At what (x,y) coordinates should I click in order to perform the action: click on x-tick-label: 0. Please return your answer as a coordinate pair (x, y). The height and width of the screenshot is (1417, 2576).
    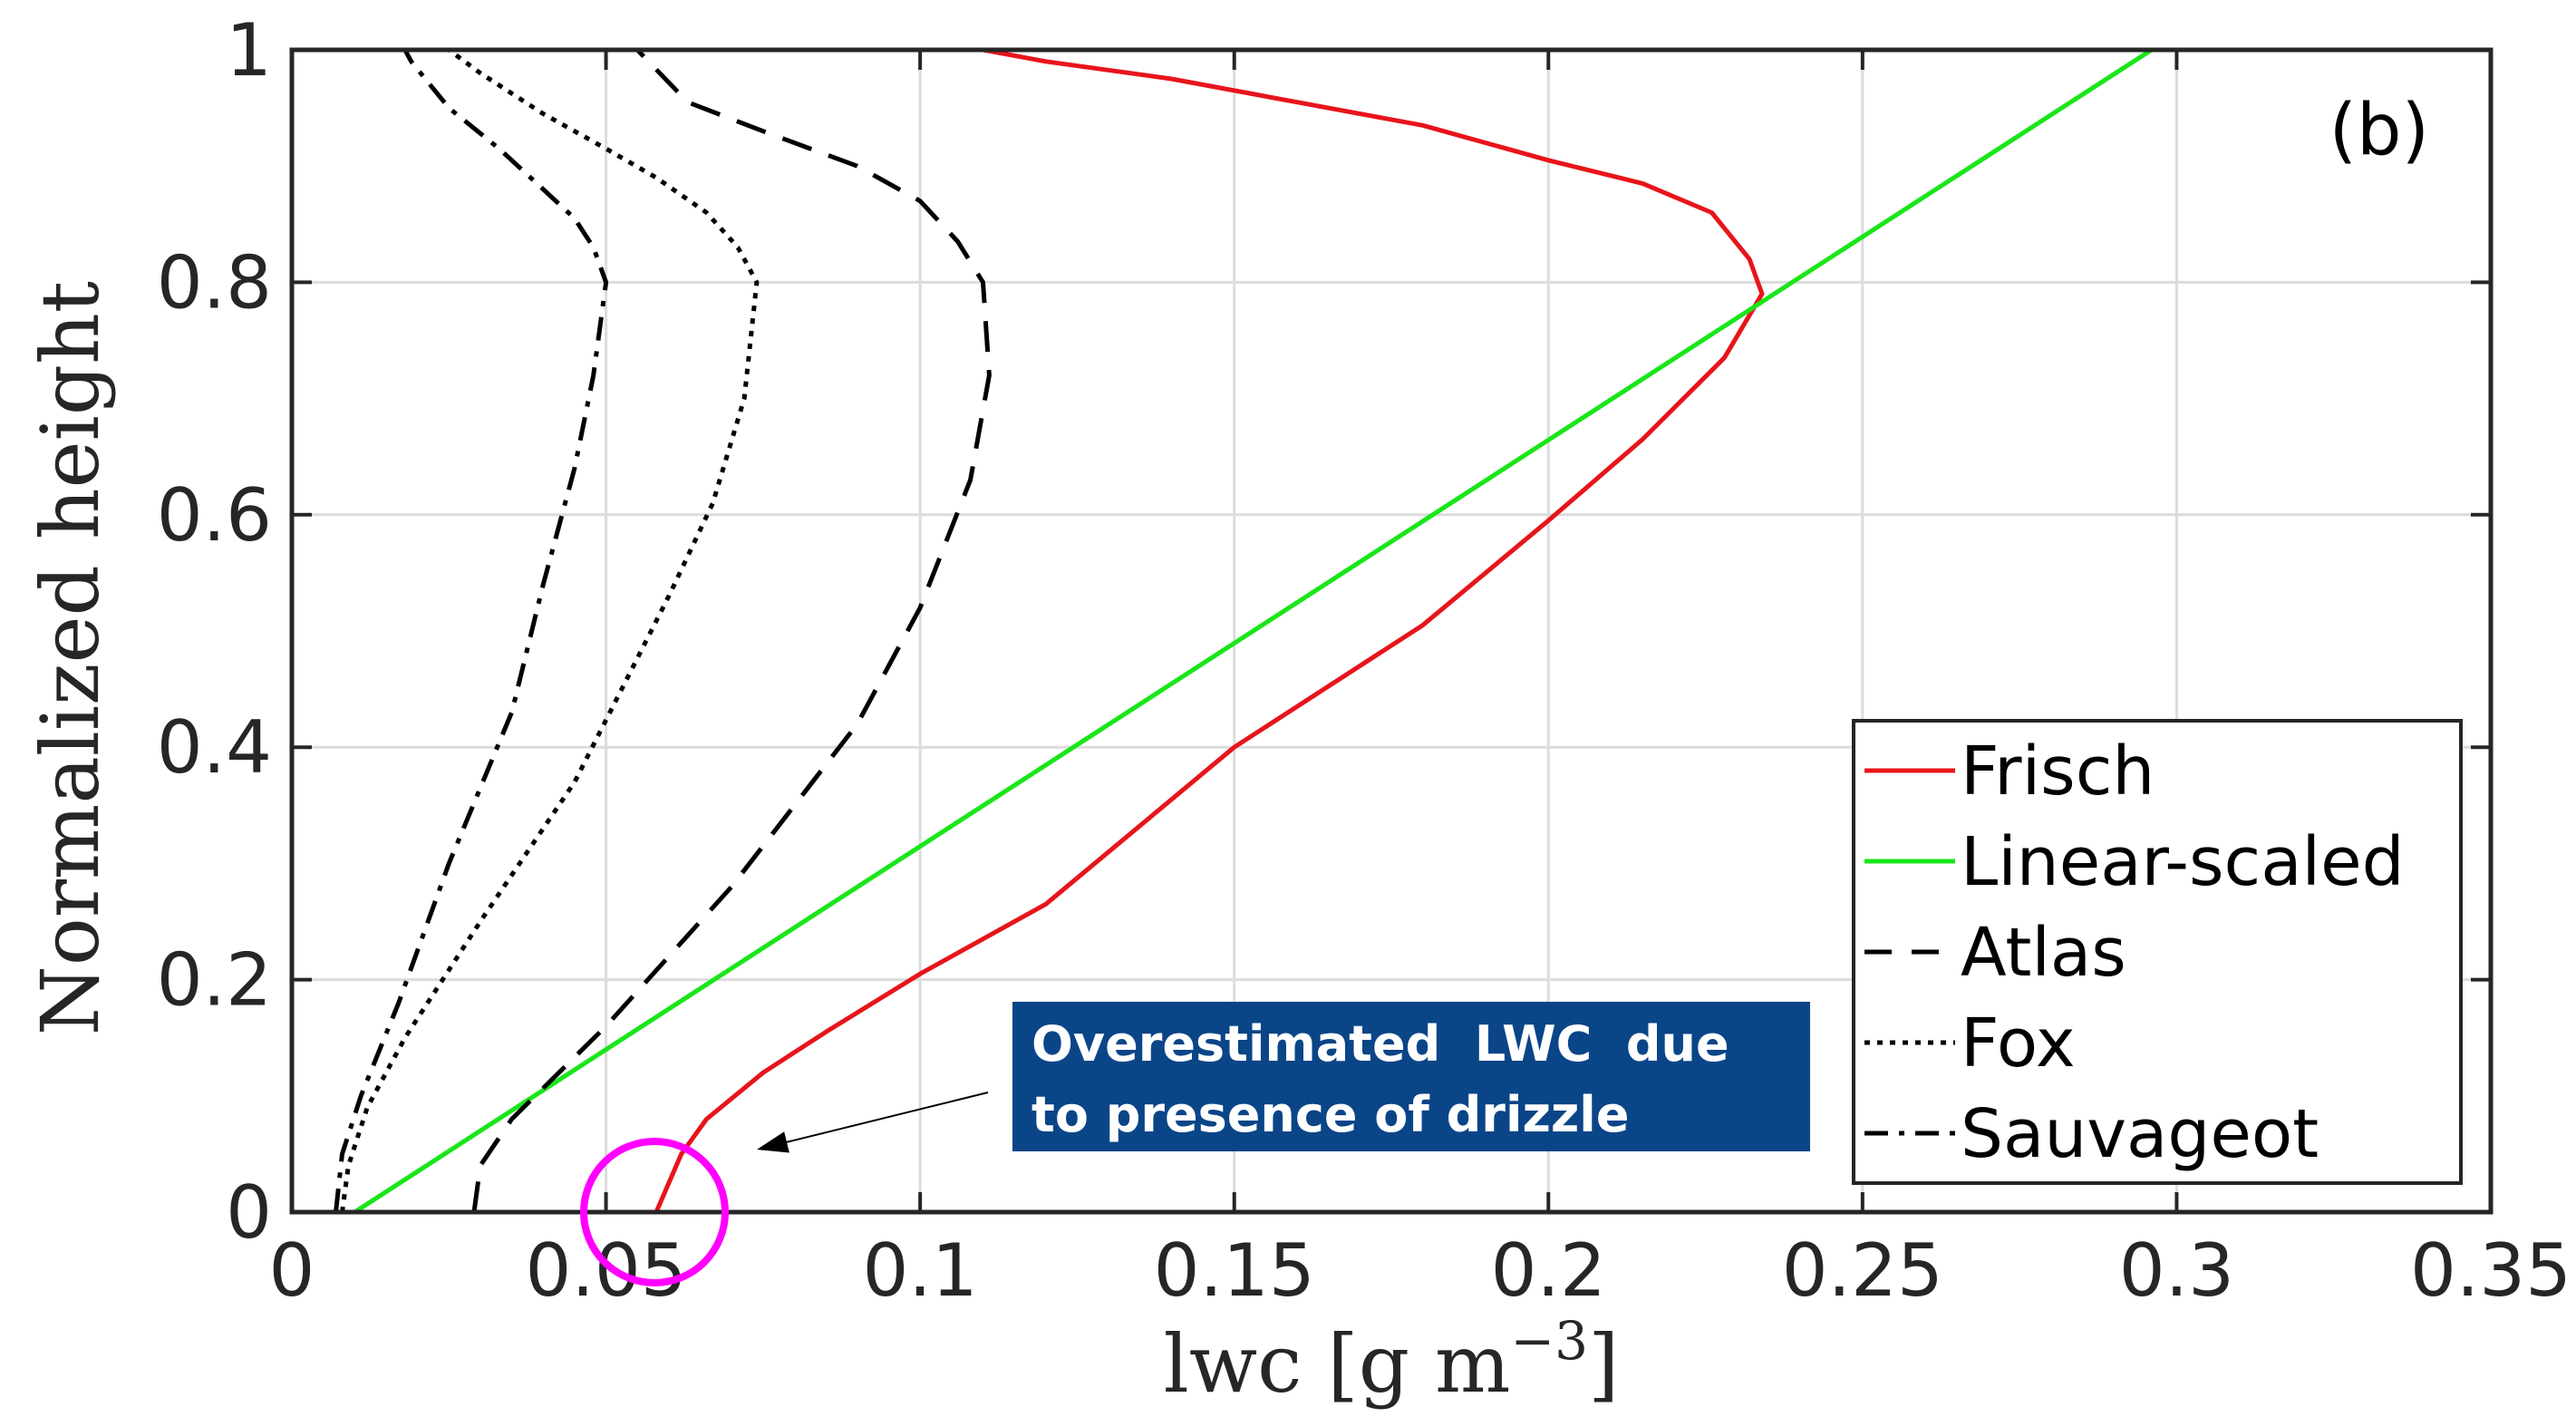
    Looking at the image, I should click on (292, 1270).